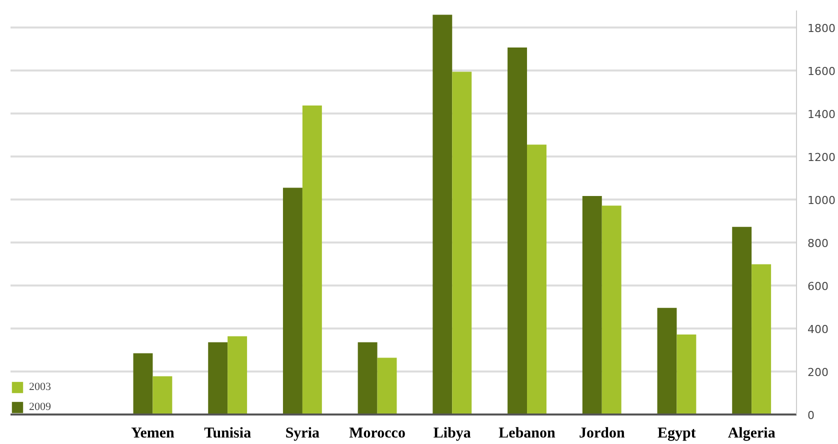 The height and width of the screenshot is (444, 838). I want to click on x-tick-label: Yemen, so click(153, 434).